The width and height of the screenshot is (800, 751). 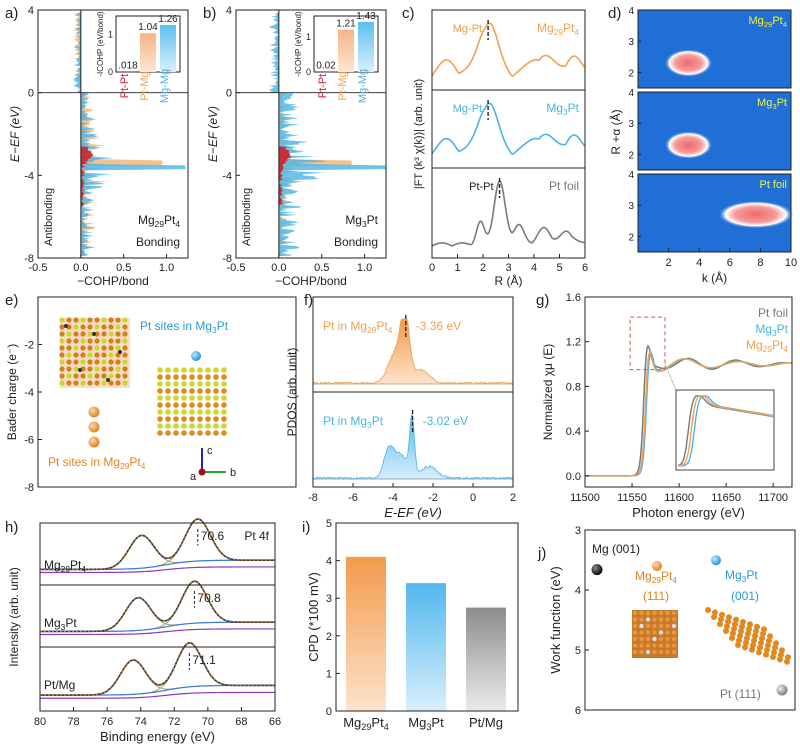 I want to click on y-tick-label: 0.8, so click(x=573, y=387).